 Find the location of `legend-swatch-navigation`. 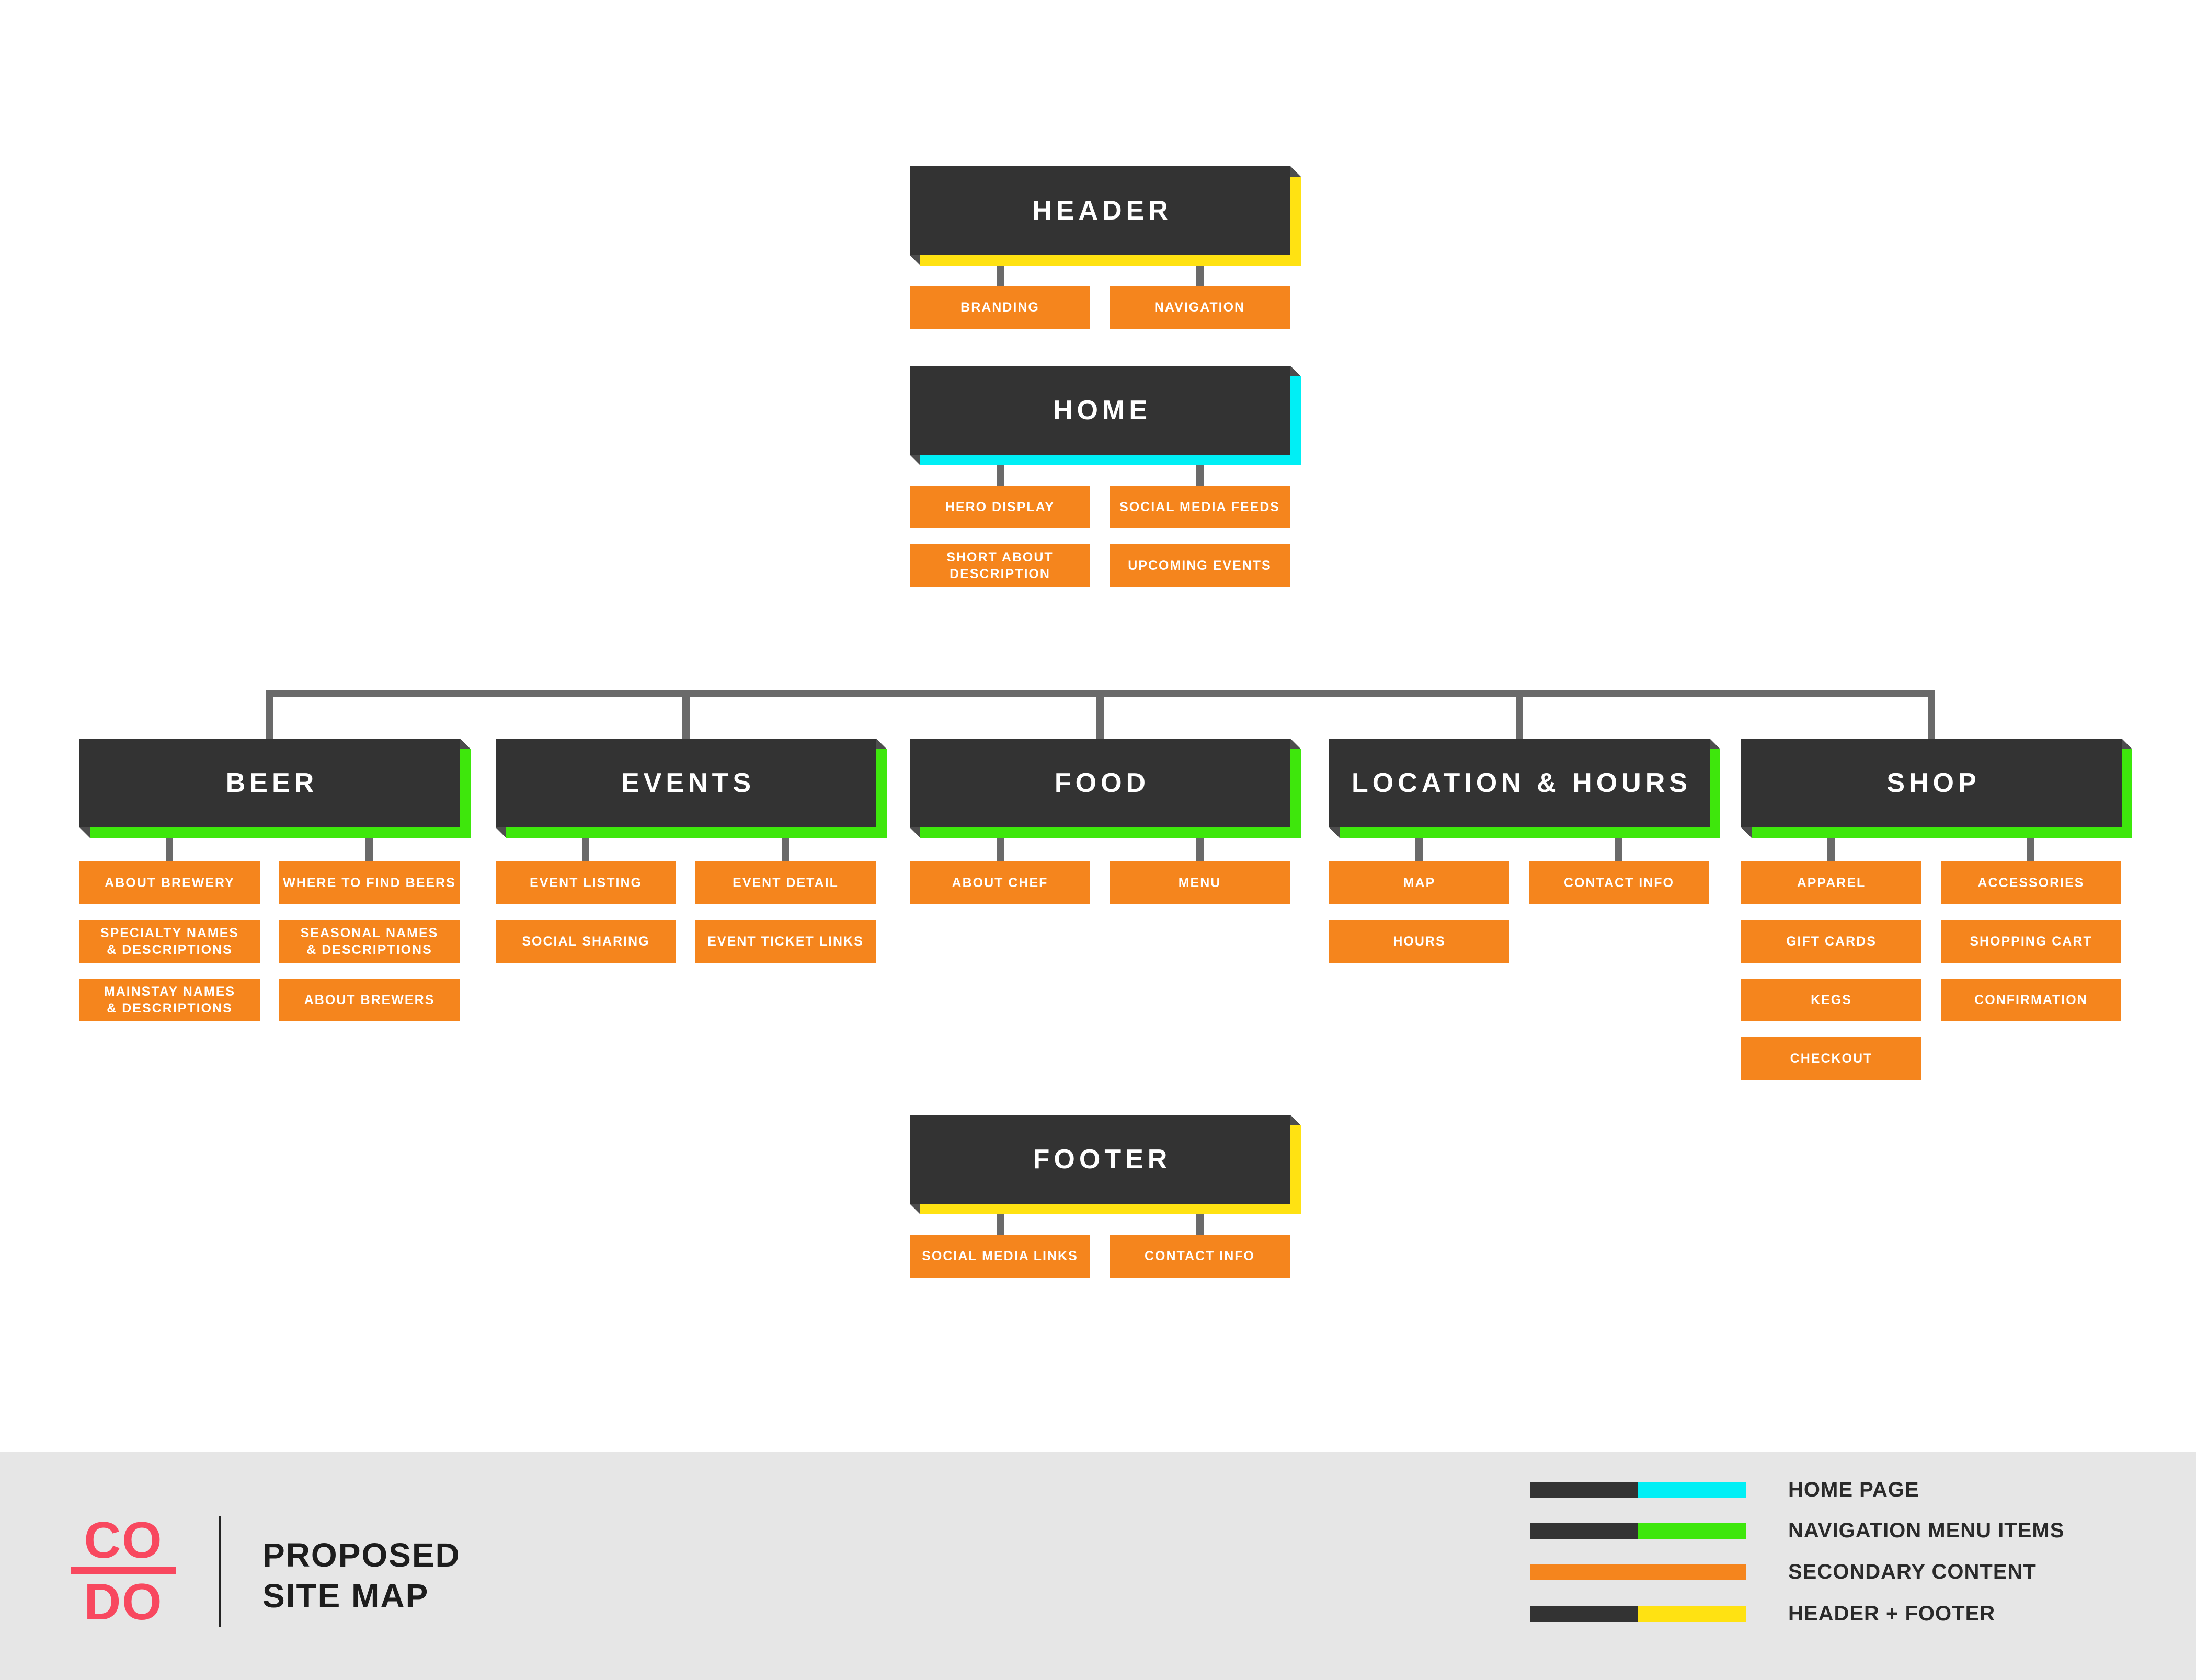

legend-swatch-navigation is located at coordinates (1638, 1530).